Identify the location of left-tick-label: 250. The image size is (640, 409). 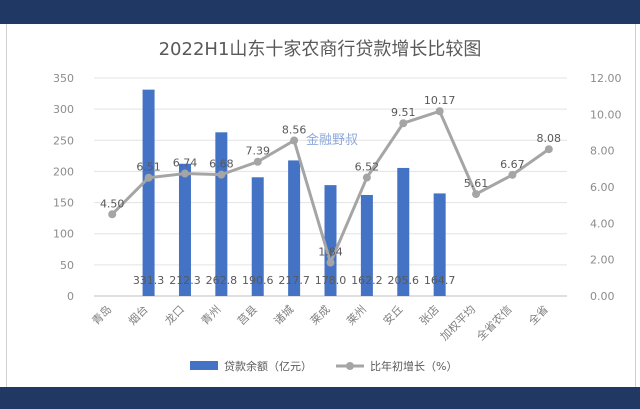
(63, 140).